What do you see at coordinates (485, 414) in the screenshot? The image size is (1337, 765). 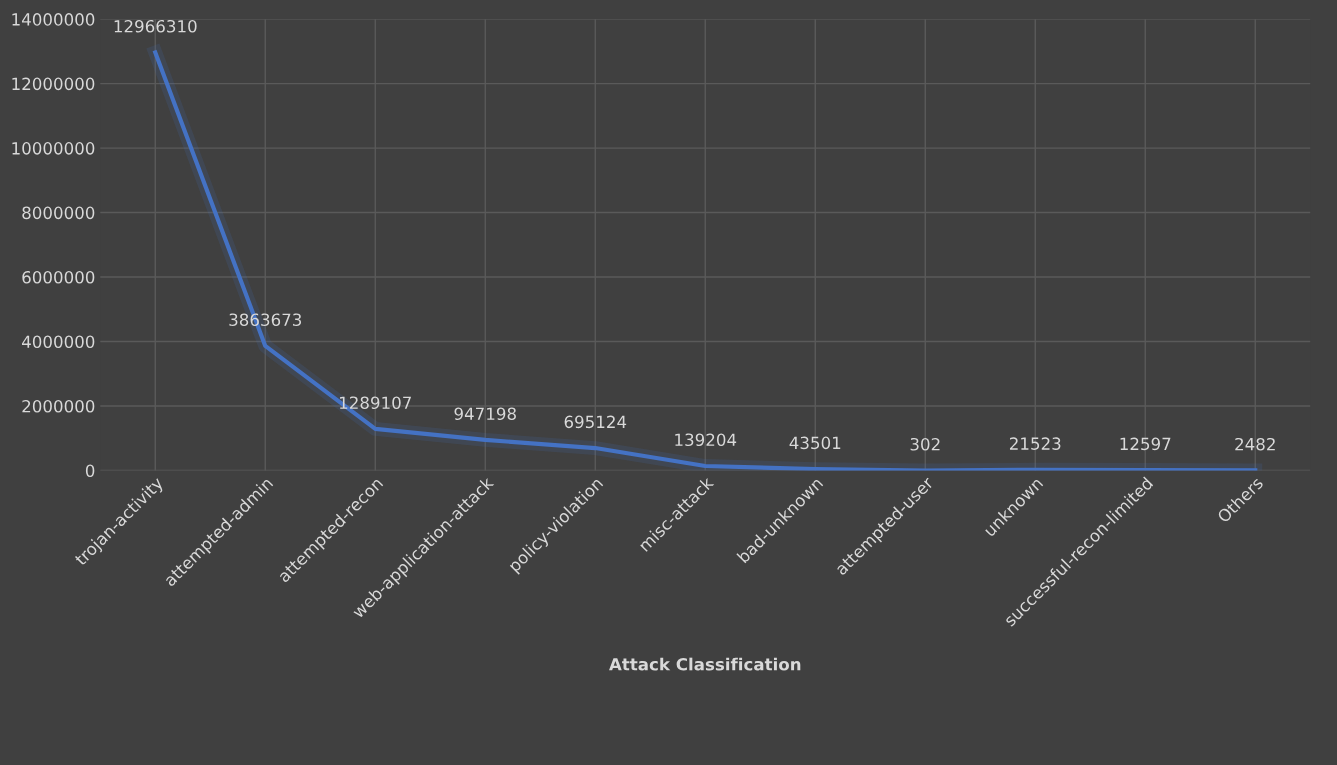 I see `data-label: 947198` at bounding box center [485, 414].